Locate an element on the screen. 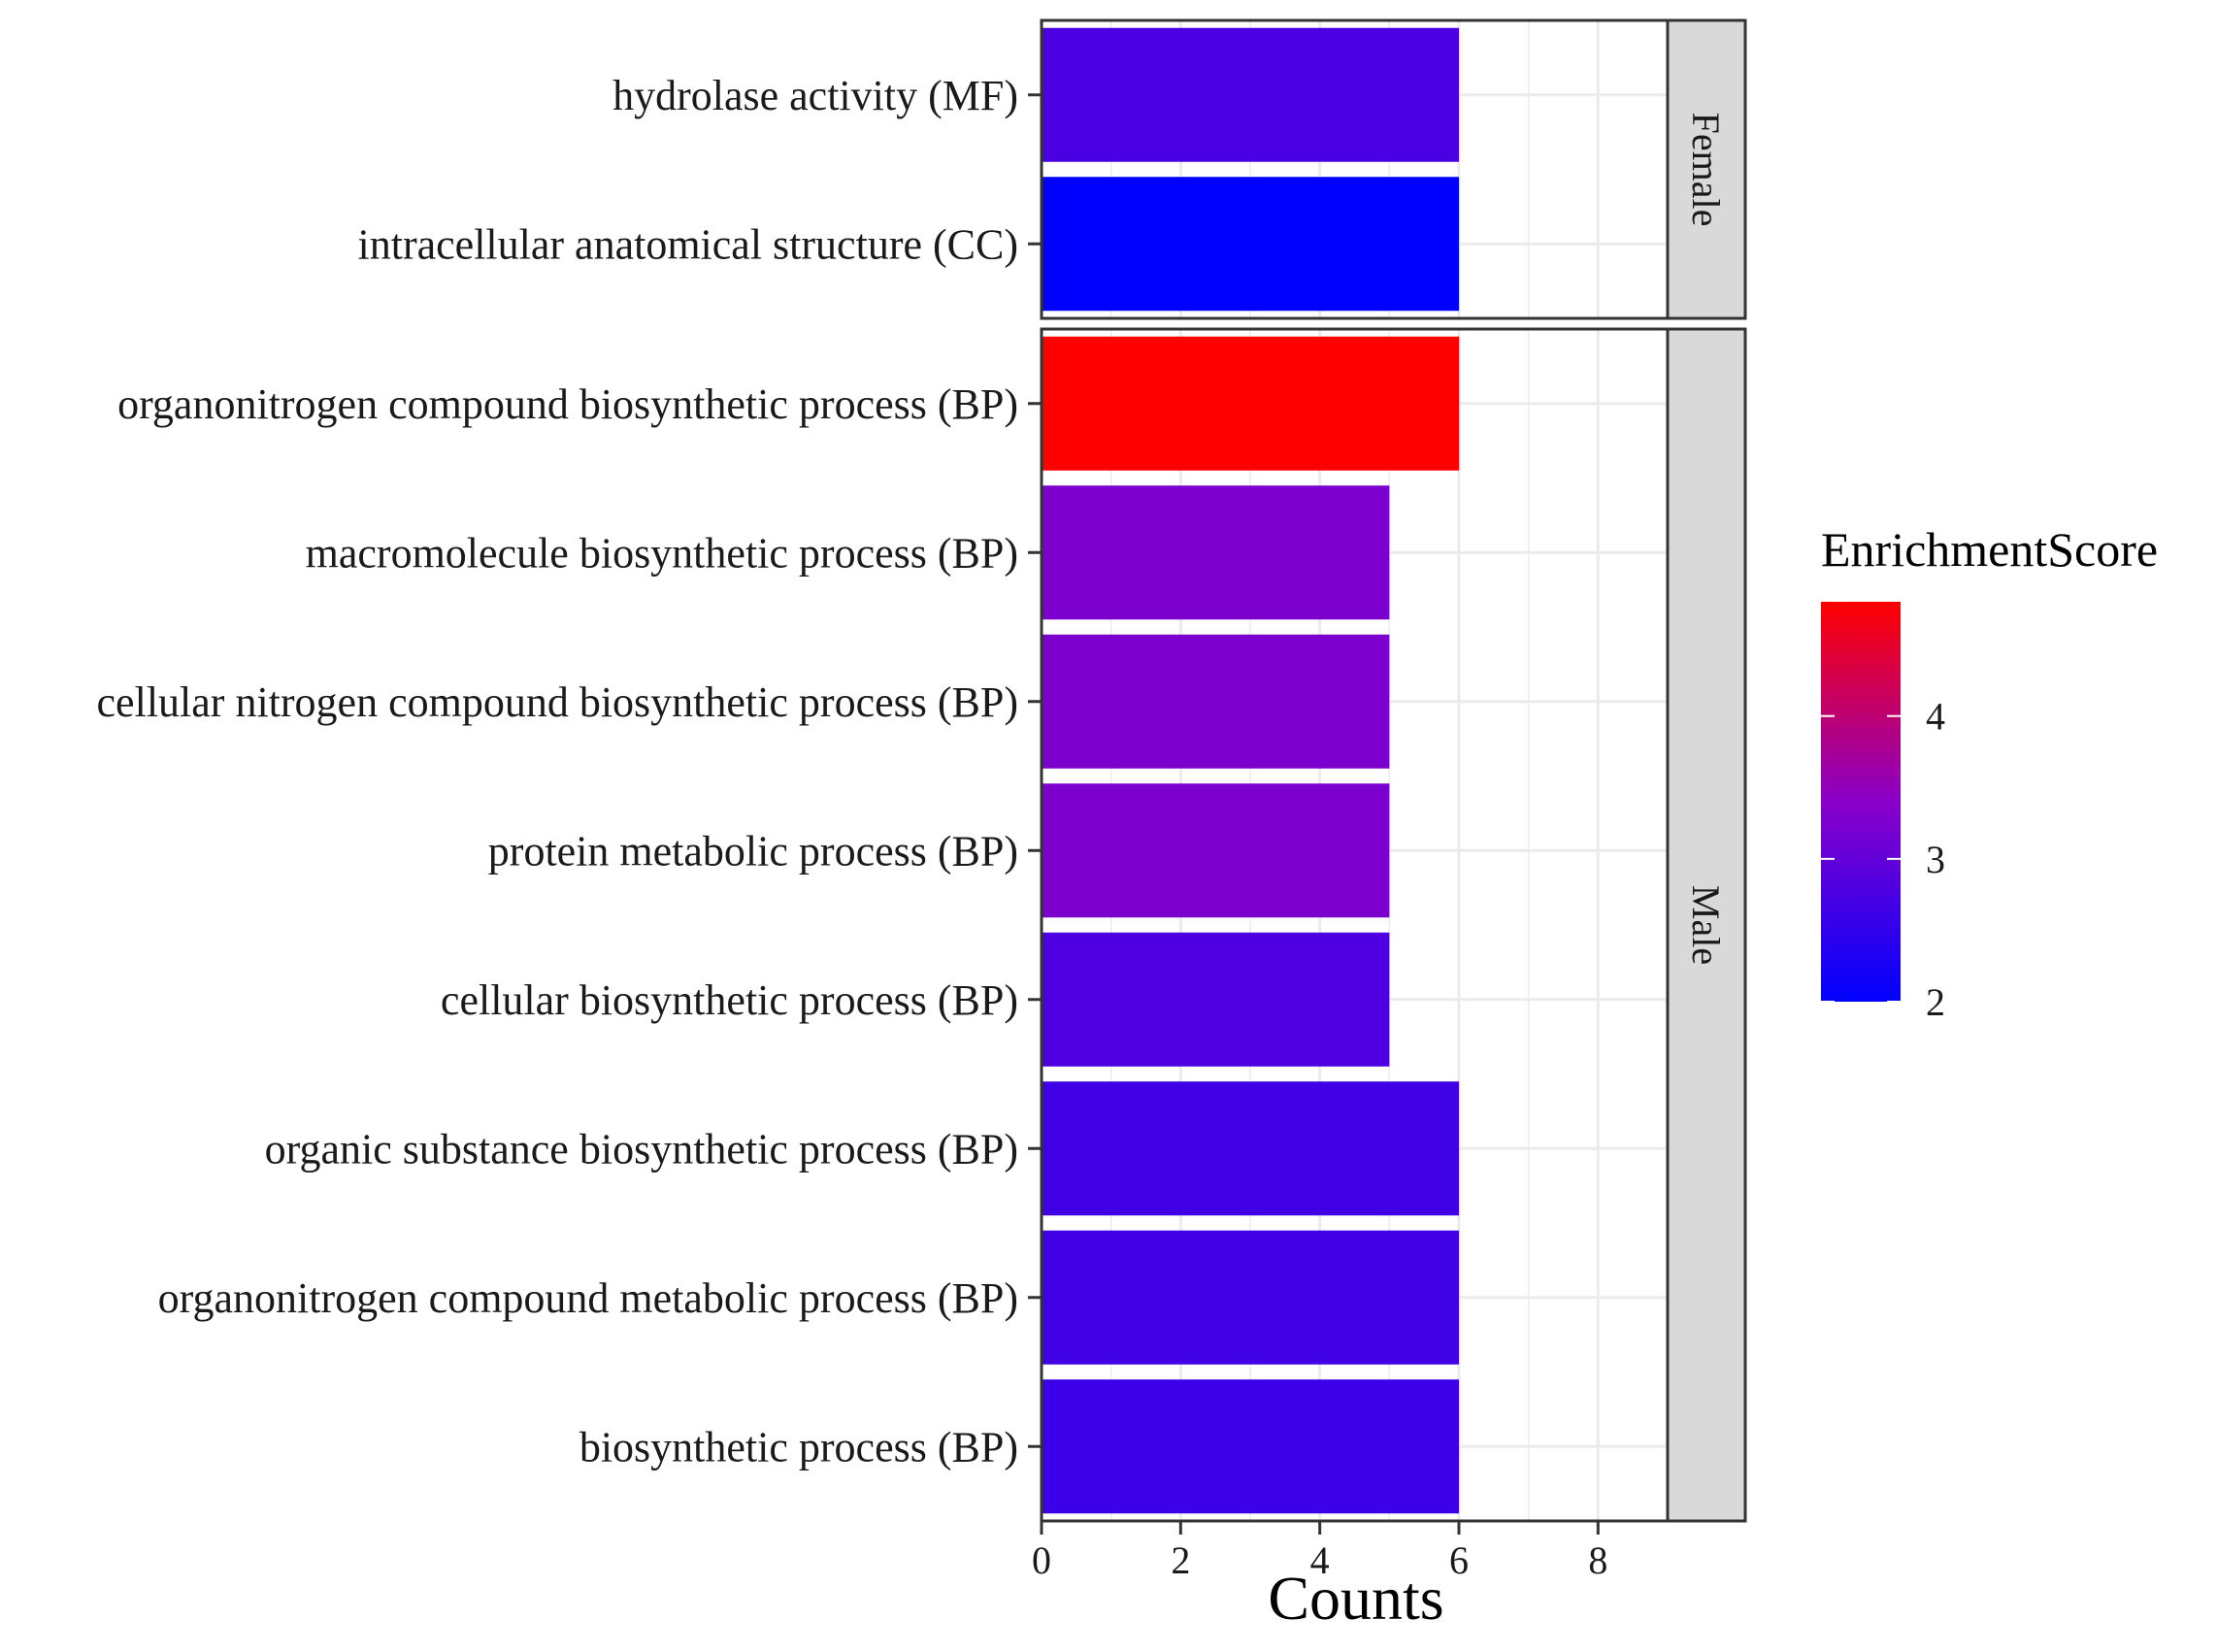 This screenshot has width=2217, height=1652. category-label: cellular biosynthetic process (BP) is located at coordinates (730, 1000).